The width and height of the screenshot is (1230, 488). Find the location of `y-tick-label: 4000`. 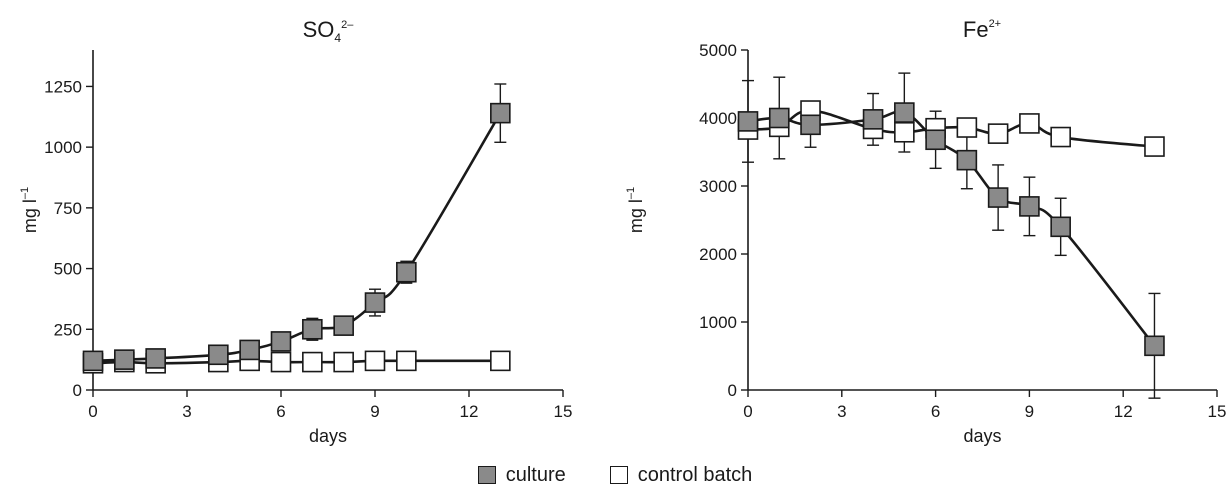

y-tick-label: 4000 is located at coordinates (718, 118).